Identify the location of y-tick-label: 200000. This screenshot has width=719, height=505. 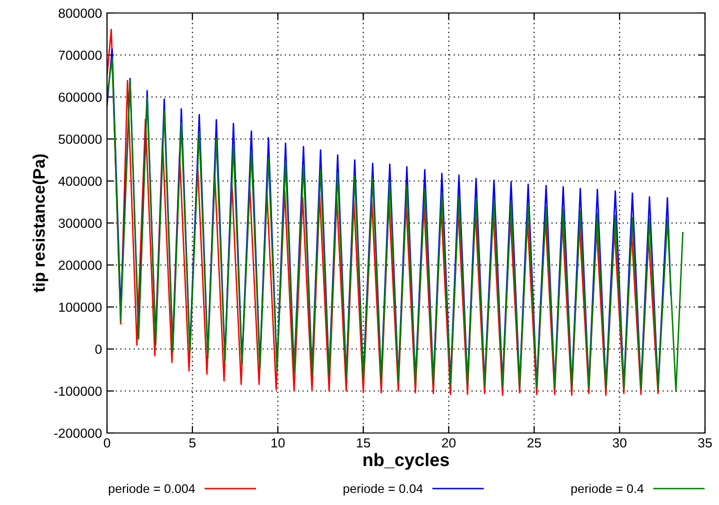
(80, 265).